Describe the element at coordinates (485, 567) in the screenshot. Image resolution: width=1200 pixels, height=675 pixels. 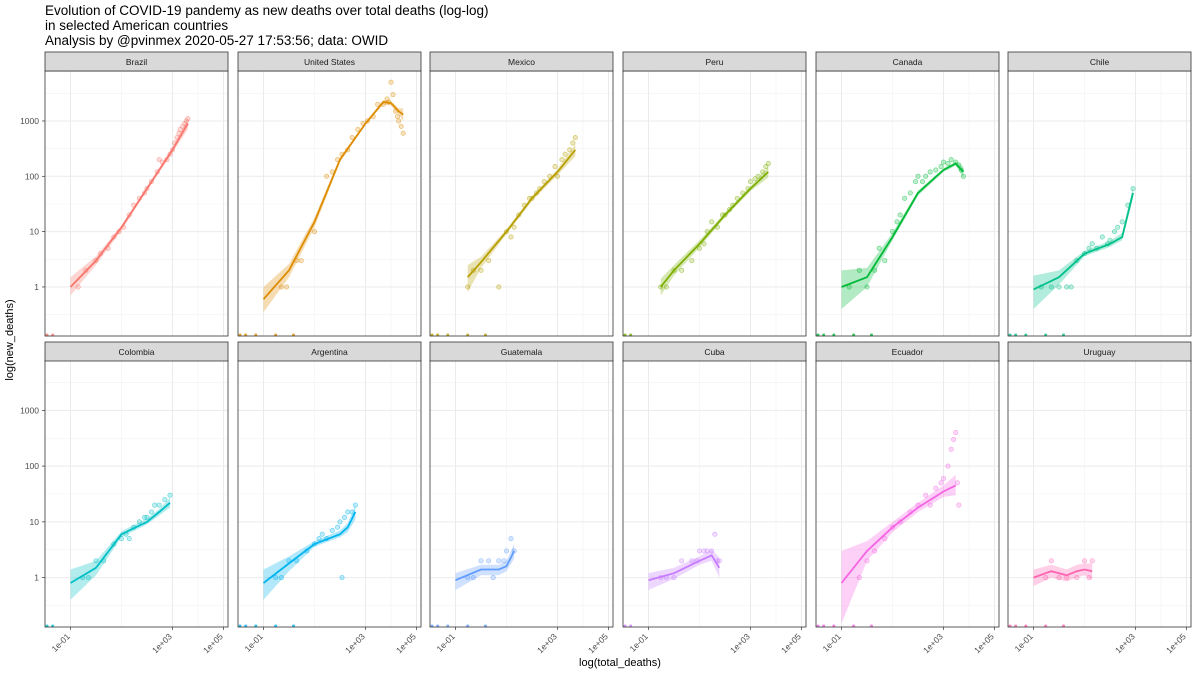
I see `confidence-band` at that location.